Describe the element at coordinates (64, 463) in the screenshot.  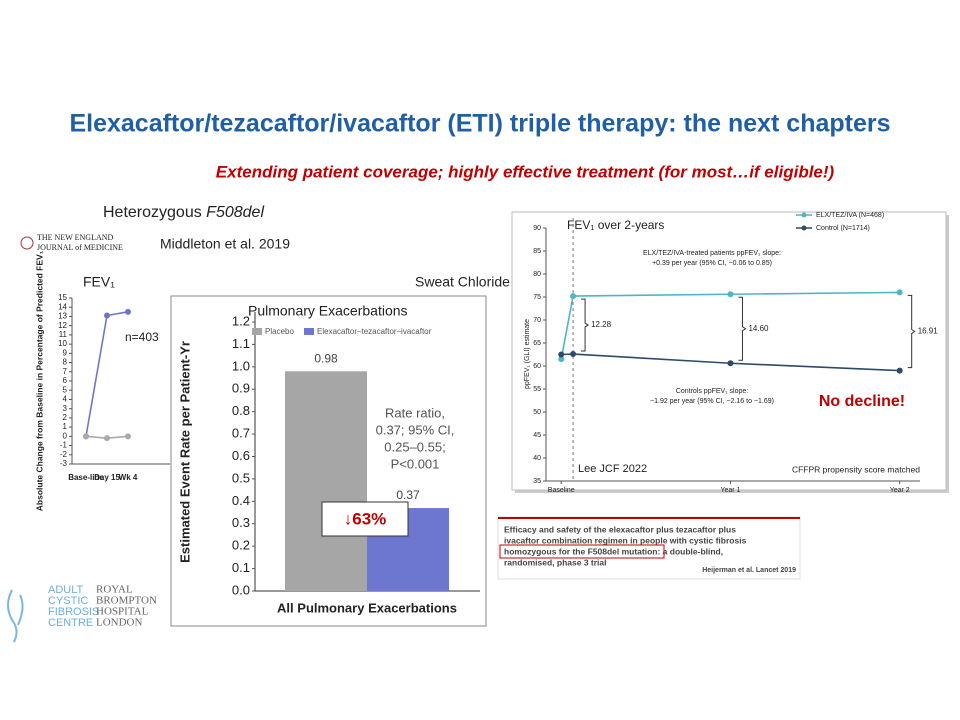
I see `y-tick-label: -3` at that location.